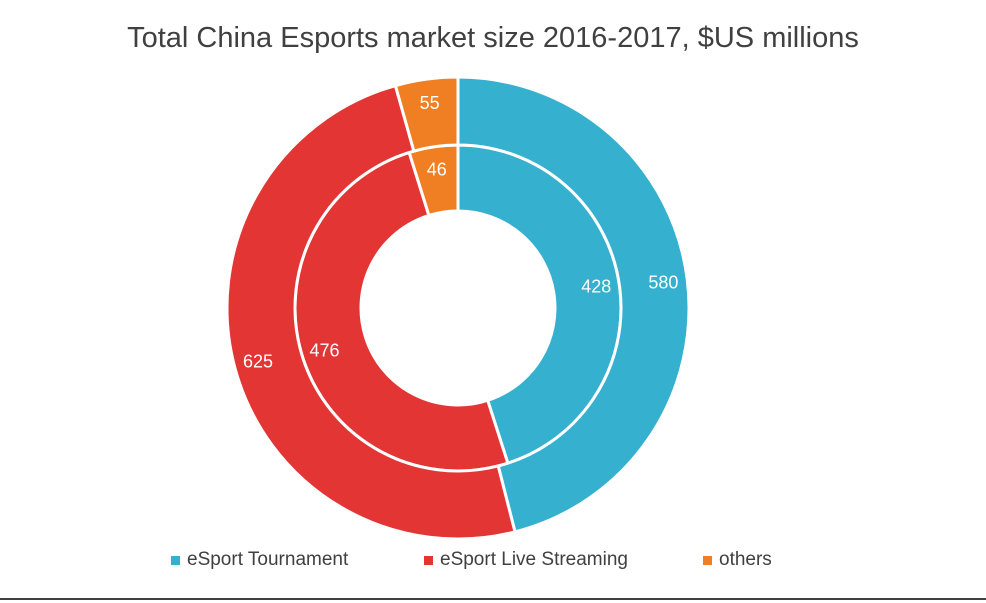 The width and height of the screenshot is (986, 603). Describe the element at coordinates (663, 282) in the screenshot. I see `outer-ring-label-esport-tournament: 580` at that location.